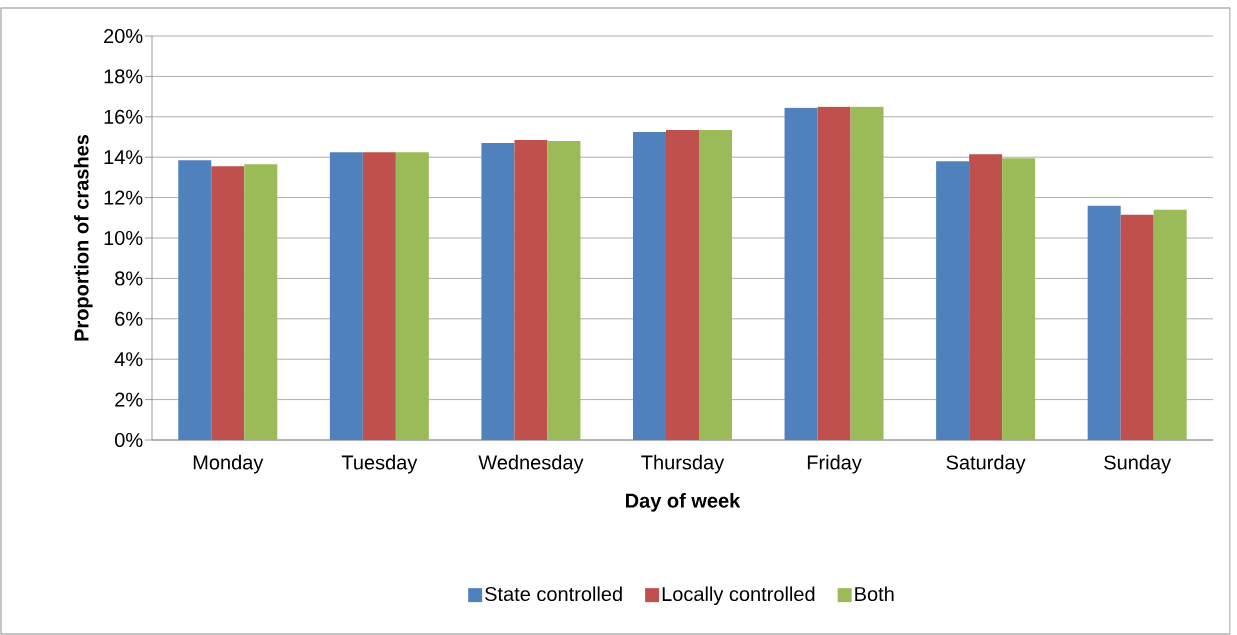 Image resolution: width=1237 pixels, height=635 pixels. I want to click on y-axis-title: Proportion of crashes, so click(83, 237).